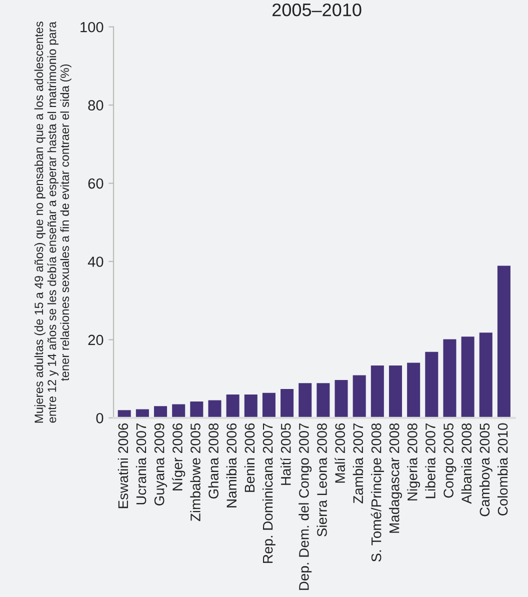 This screenshot has width=528, height=597. I want to click on x-tick-label: Camboya 2005, so click(485, 469).